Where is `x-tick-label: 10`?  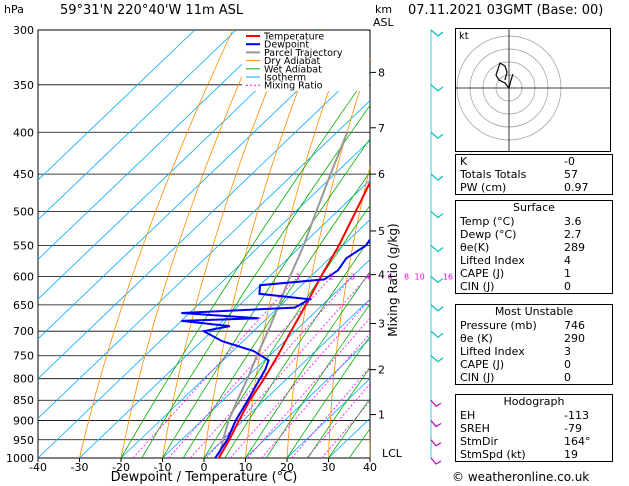
x-tick-label: 10 is located at coordinates (246, 467).